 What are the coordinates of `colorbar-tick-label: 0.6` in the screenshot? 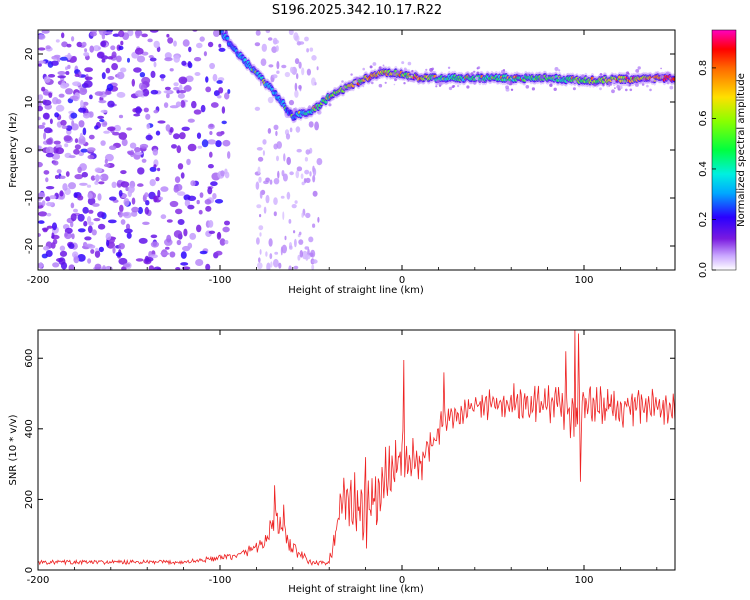 It's located at (703, 118).